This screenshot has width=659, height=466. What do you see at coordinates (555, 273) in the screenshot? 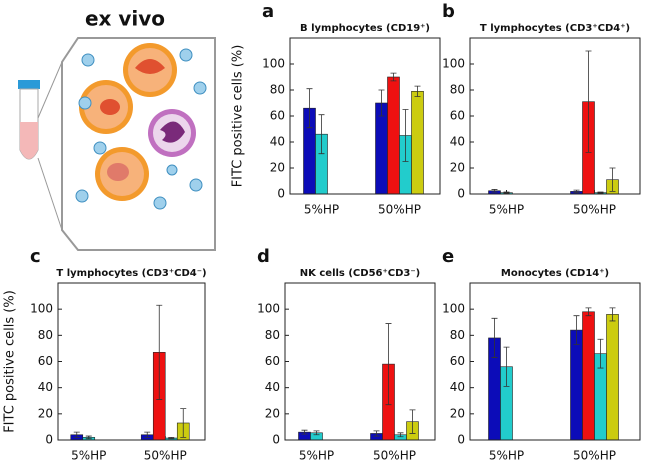
I see `chart-title: Monocytes (CD14⁺)` at bounding box center [555, 273].